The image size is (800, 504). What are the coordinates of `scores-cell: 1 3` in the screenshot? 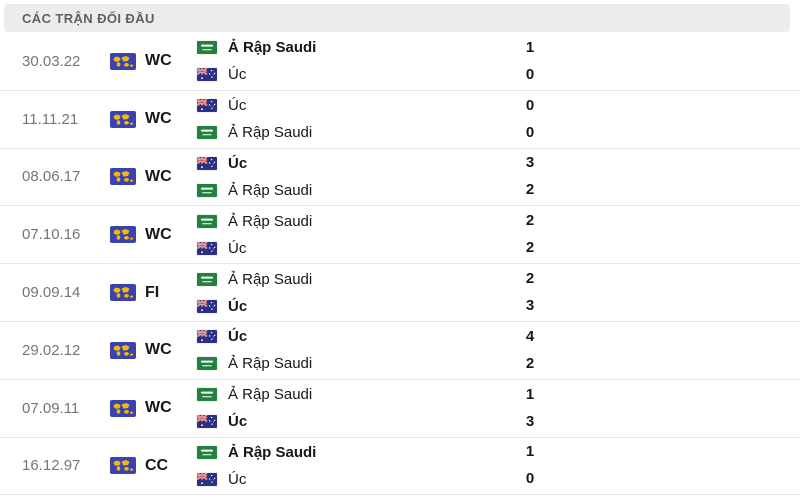 It's located at (530, 408).